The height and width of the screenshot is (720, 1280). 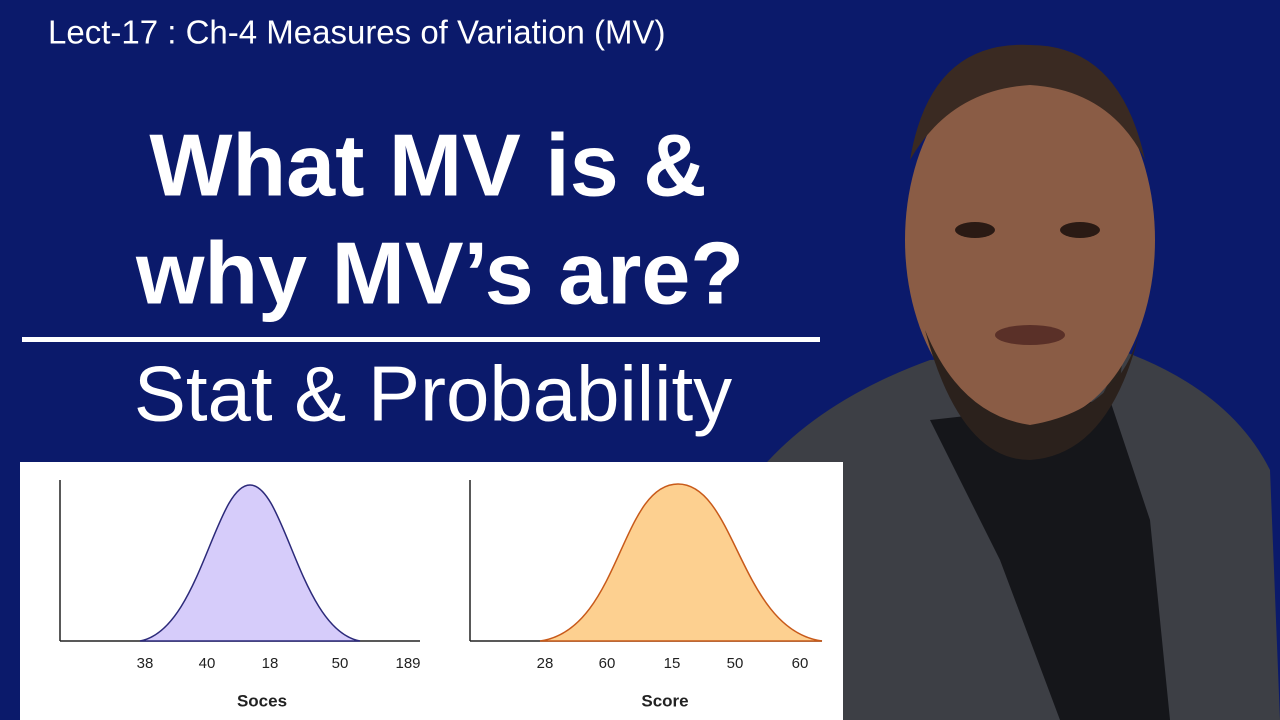 I want to click on hair, so click(x=1027, y=102).